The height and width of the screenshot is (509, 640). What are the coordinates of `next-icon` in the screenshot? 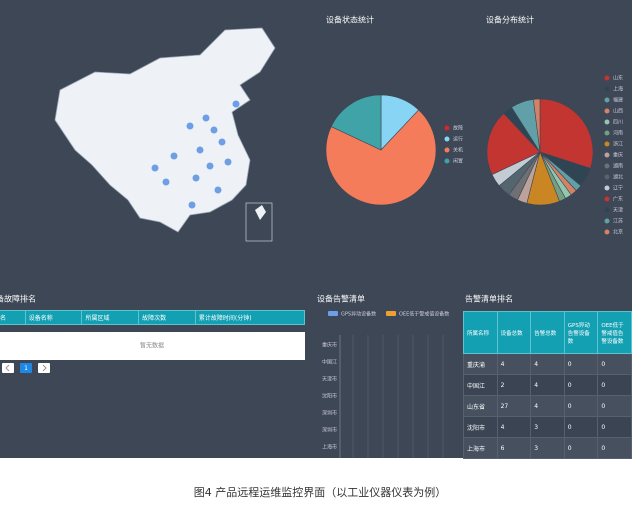 It's located at (44, 368).